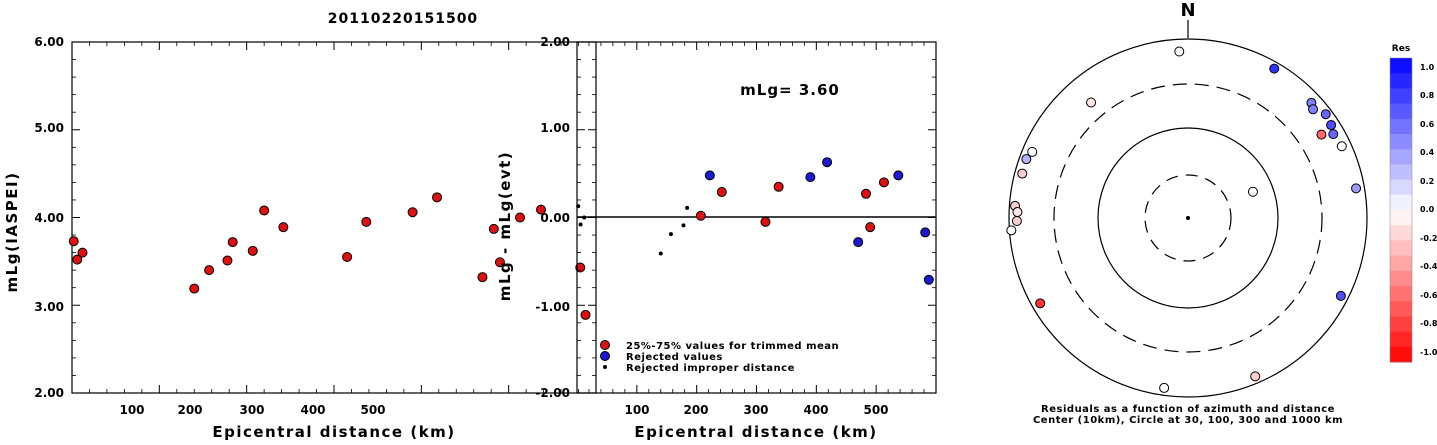 The width and height of the screenshot is (1437, 445). Describe the element at coordinates (12, 232) in the screenshot. I see `panel1-ylabel: mLg(IASPEI)` at that location.